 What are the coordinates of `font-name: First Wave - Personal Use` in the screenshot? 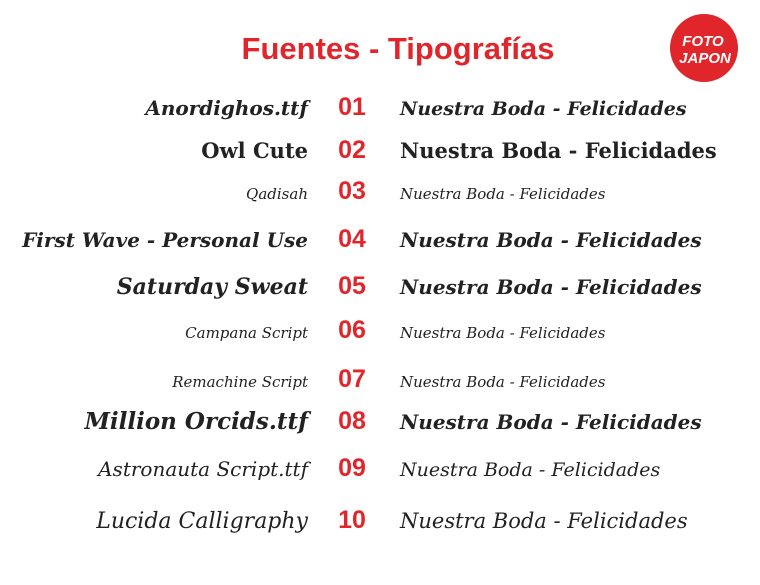 It's located at (164, 240).